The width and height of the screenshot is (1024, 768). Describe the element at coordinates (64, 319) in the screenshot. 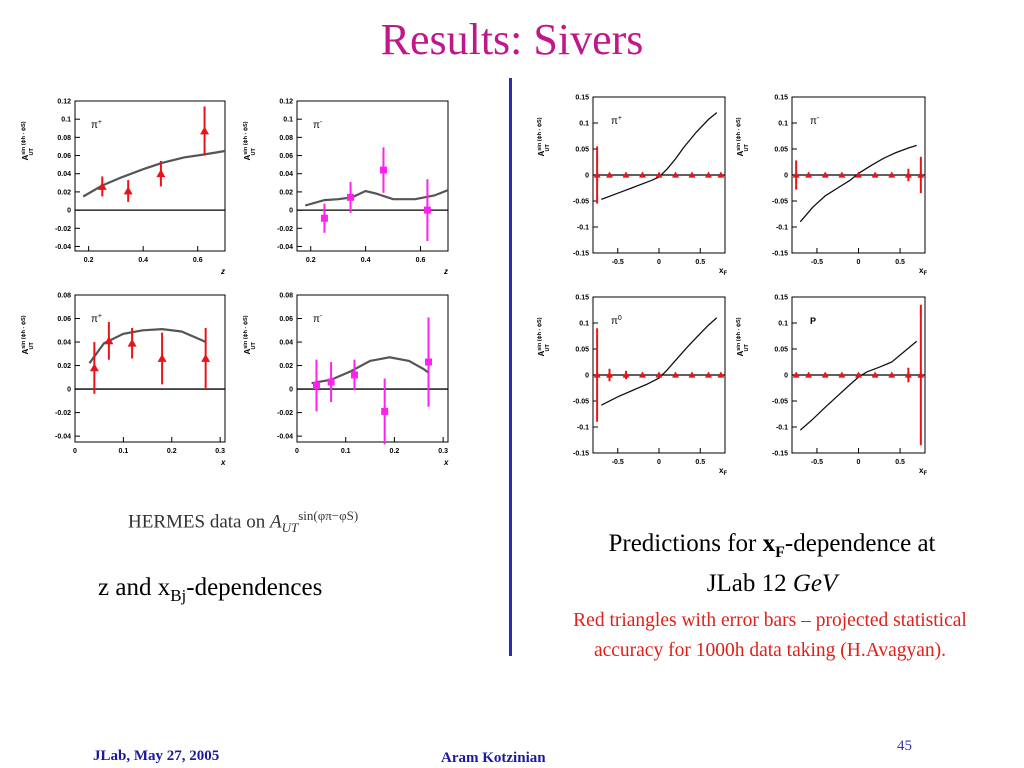

I see `y-tick-label: 0.06` at that location.